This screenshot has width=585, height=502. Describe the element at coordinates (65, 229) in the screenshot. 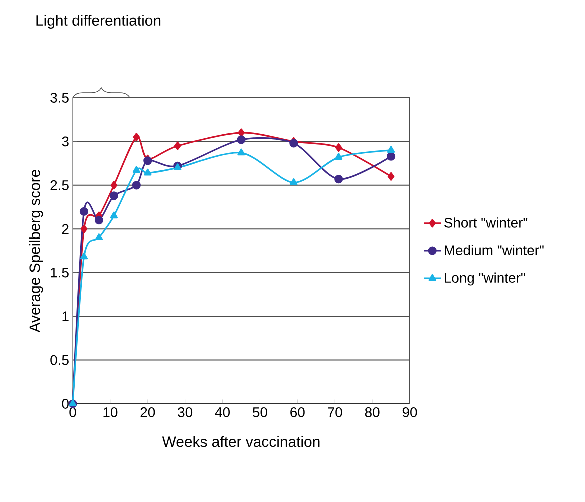

I see `y-tick-label: 2` at that location.